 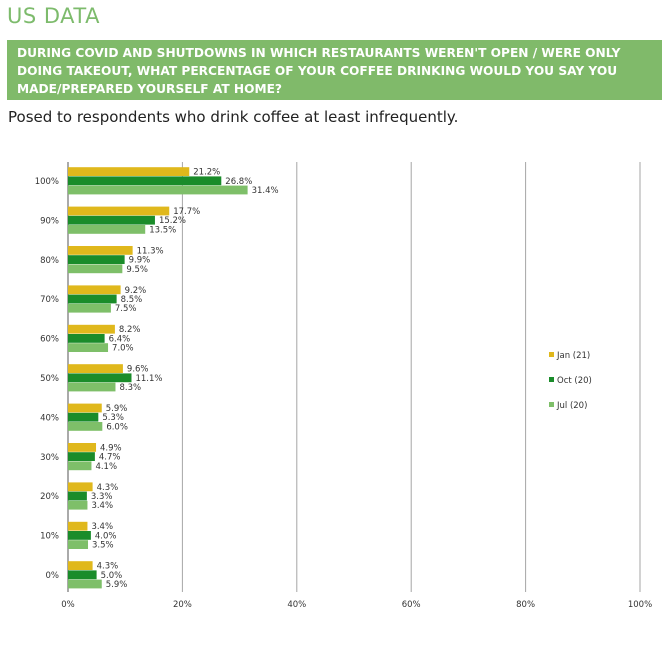 I want to click on y-tick-label: 20%, so click(x=49, y=497).